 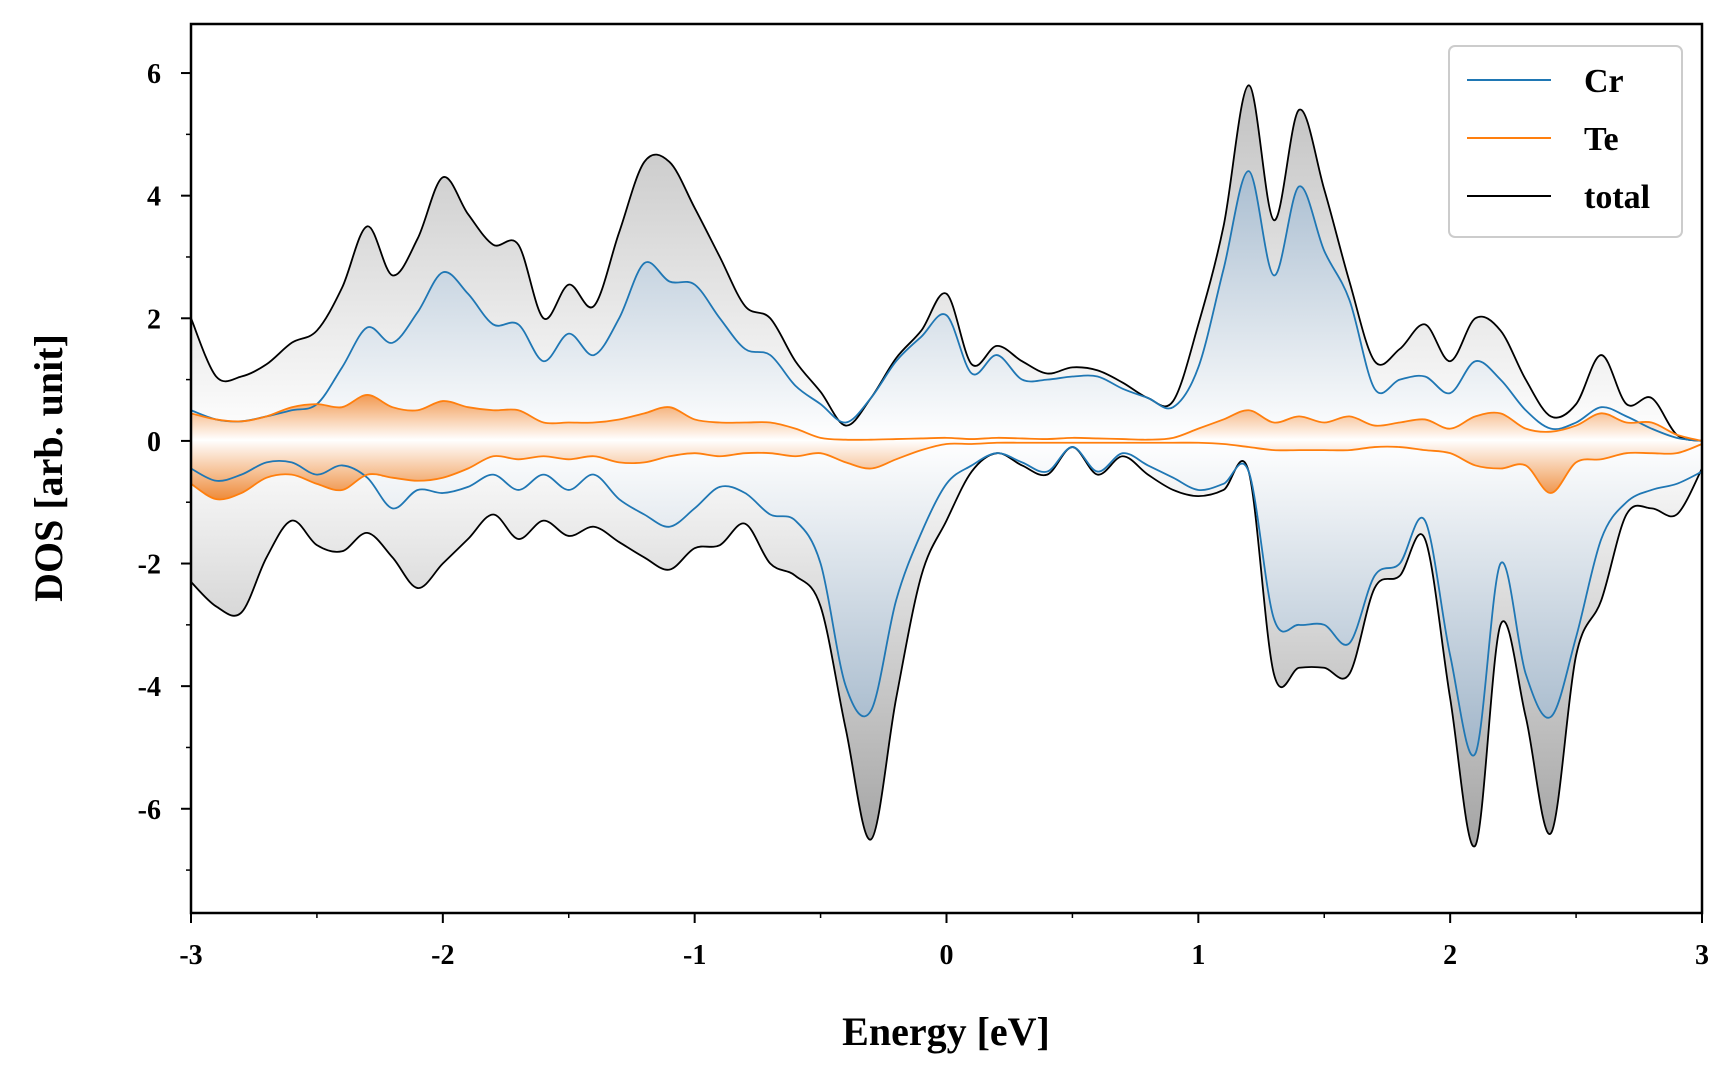 I want to click on y-tick-label: -6, so click(x=149, y=810).